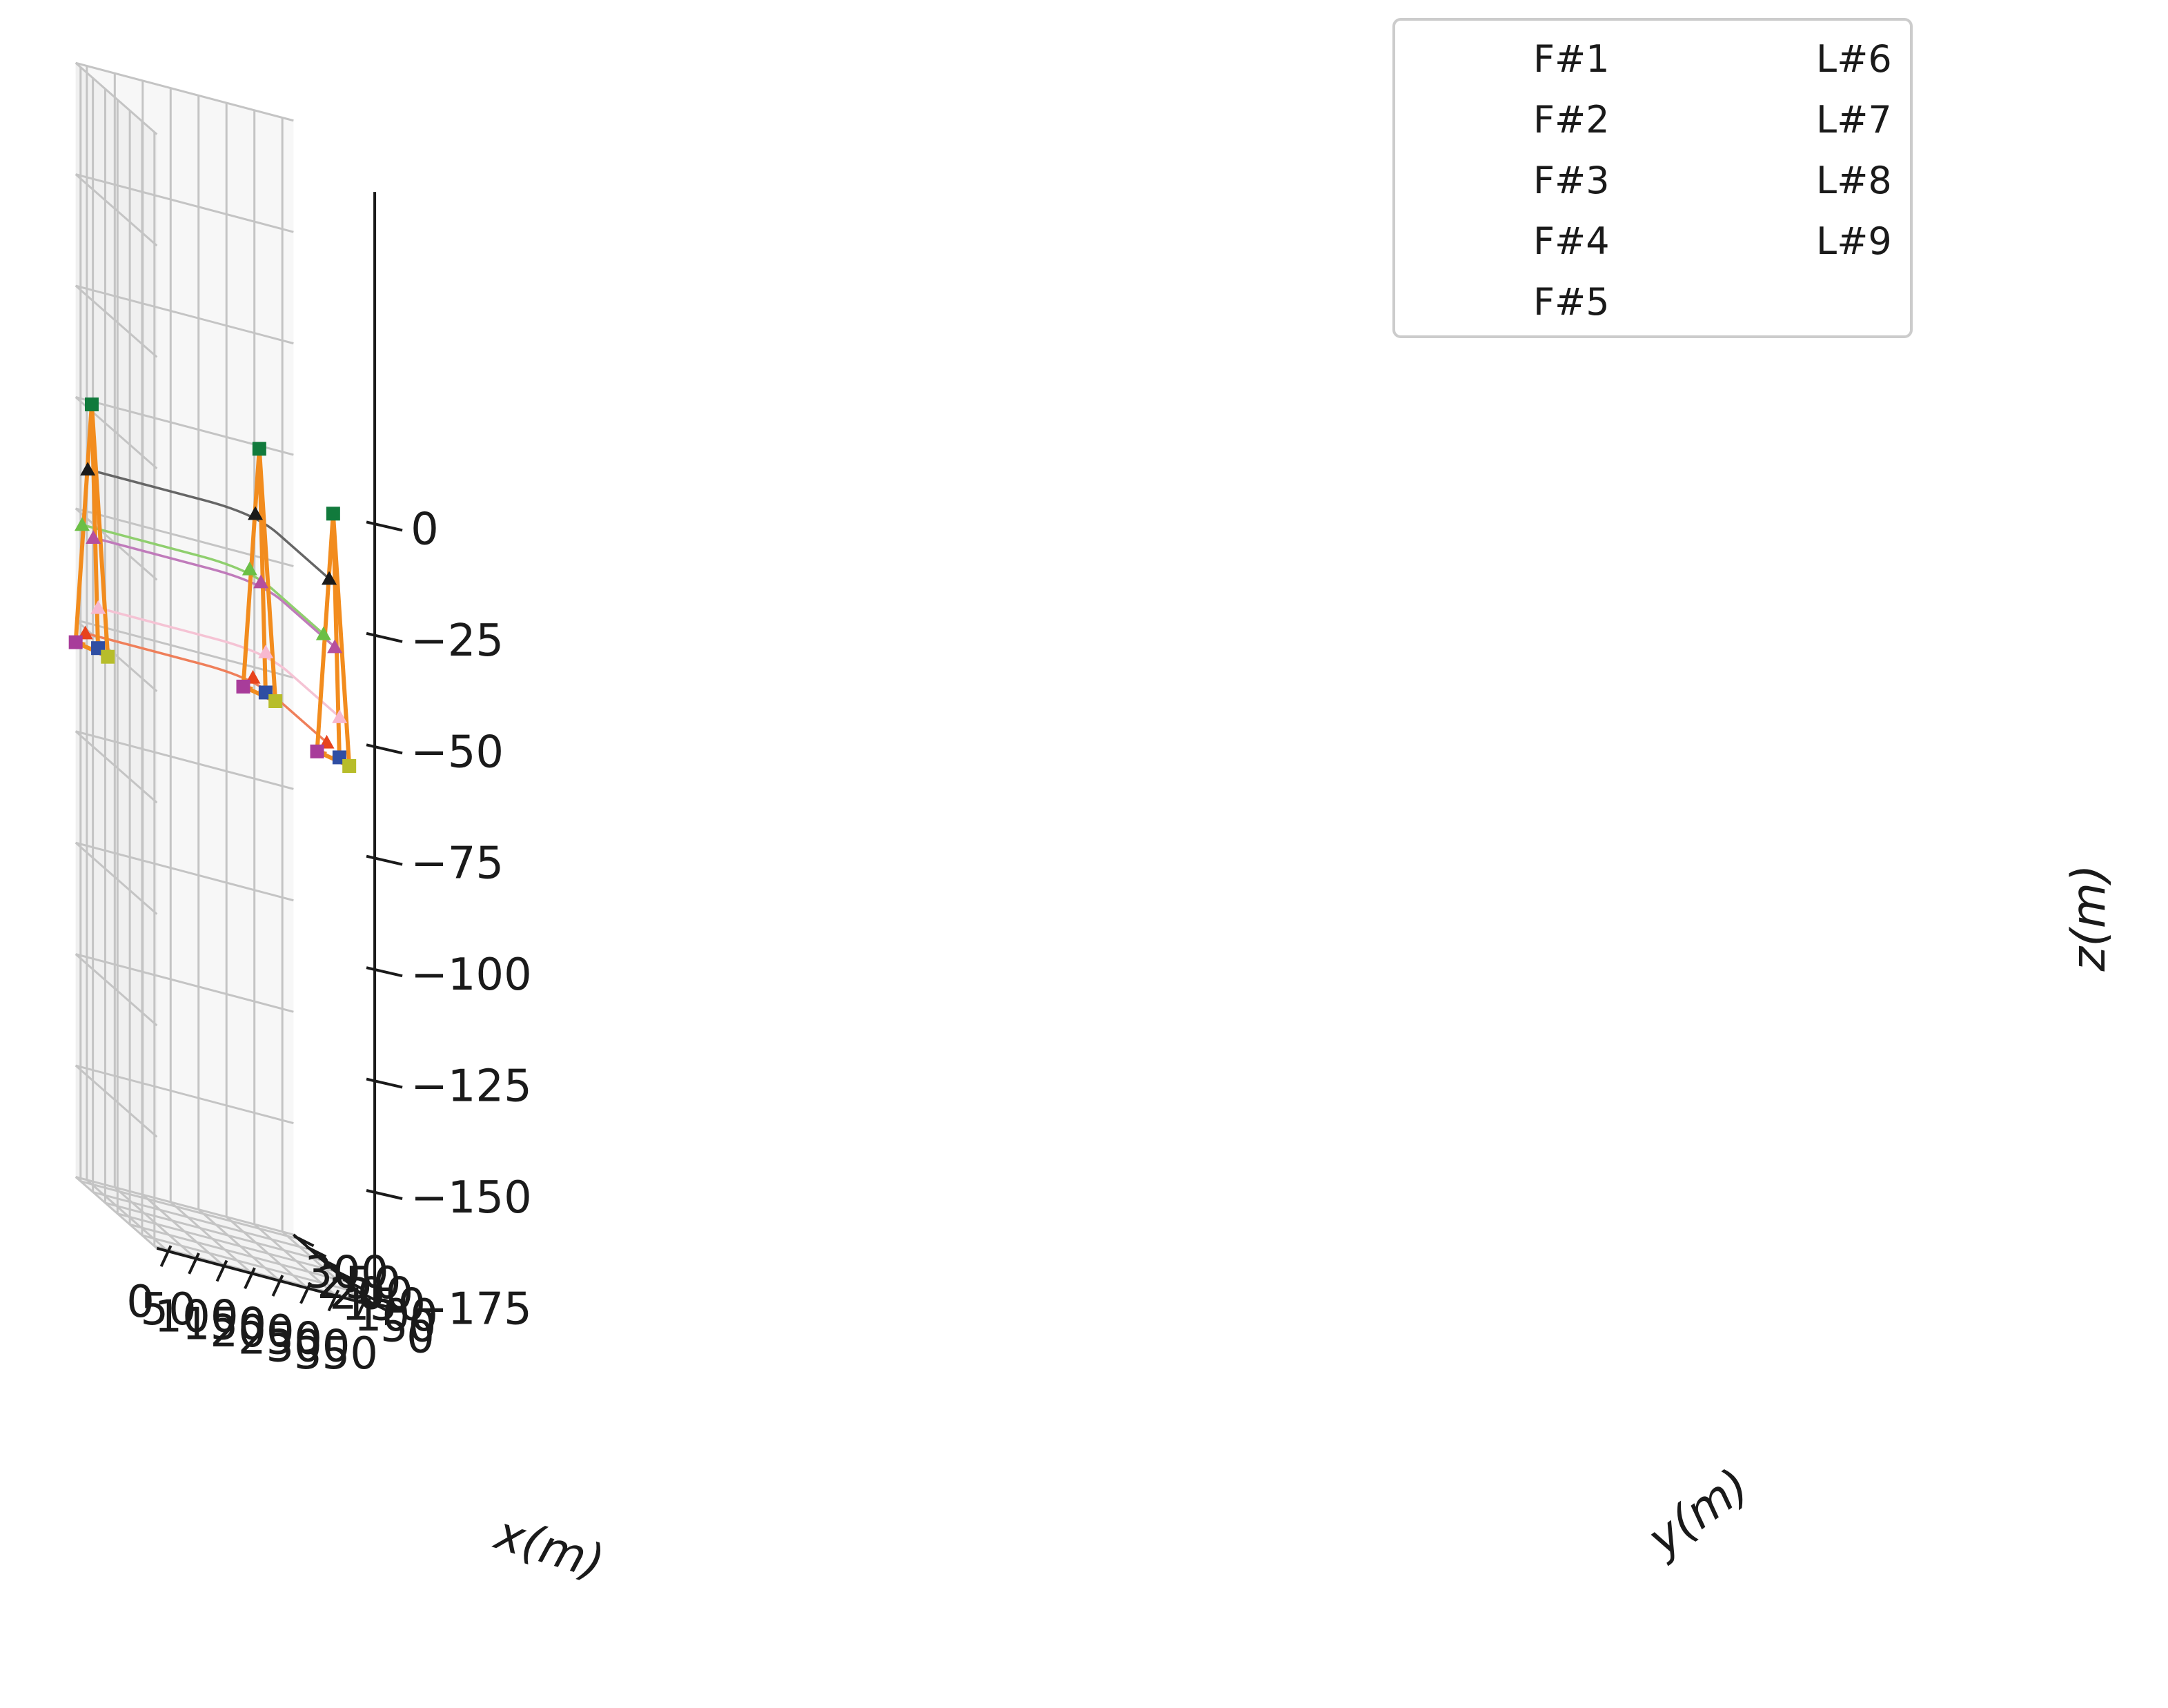 The height and width of the screenshot is (1708, 2168). I want to click on z-tick--50, so click(384, 749).